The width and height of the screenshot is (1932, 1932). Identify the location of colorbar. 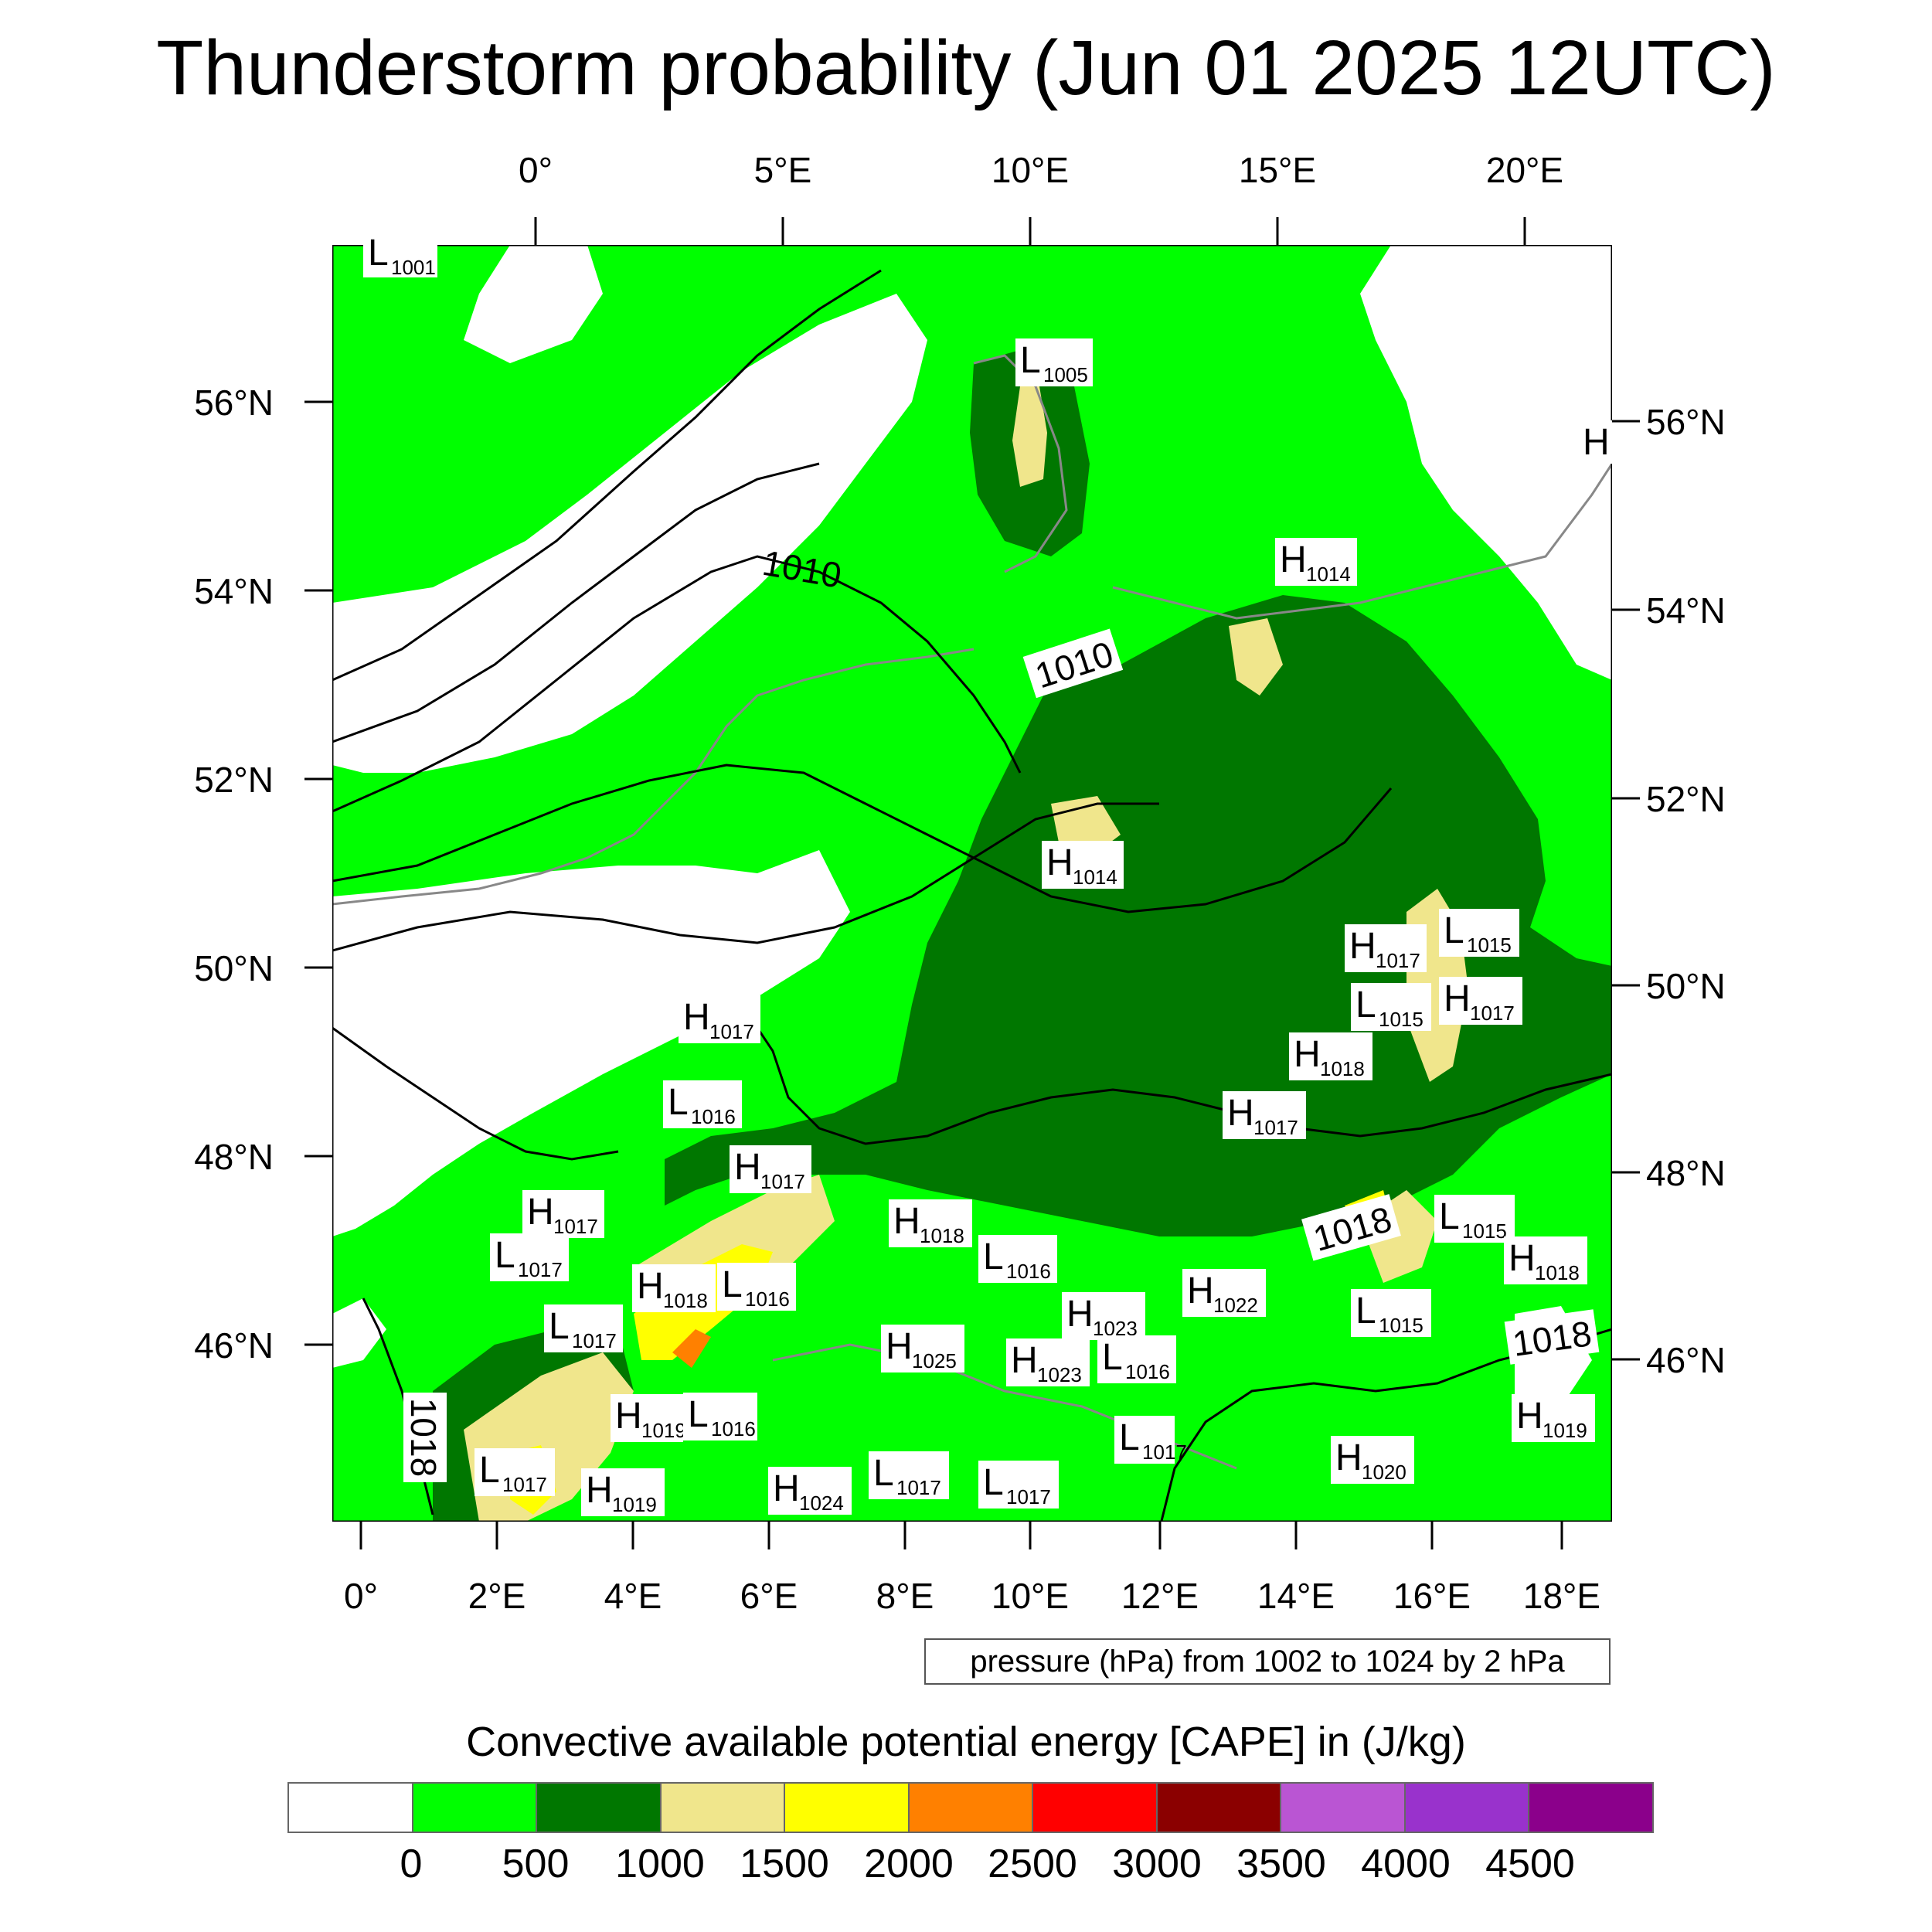
(971, 1808).